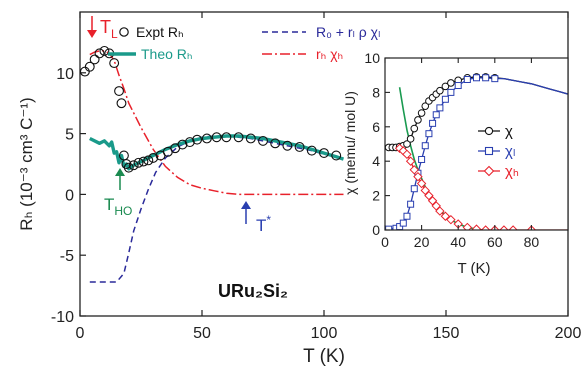 This screenshot has width=585, height=374. I want to click on inset-x-tick-label: 60, so click(495, 242).